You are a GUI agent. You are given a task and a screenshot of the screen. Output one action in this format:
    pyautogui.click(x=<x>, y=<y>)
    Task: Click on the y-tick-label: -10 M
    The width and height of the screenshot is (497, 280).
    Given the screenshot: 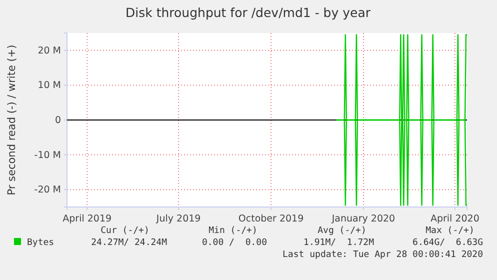 What is the action you would take?
    pyautogui.click(x=47, y=155)
    